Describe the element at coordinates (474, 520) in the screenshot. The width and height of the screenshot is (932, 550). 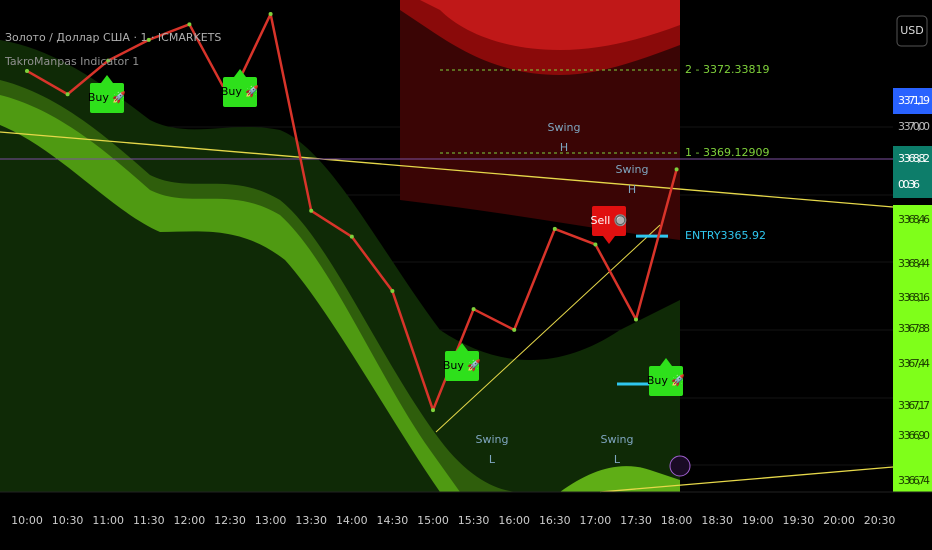
I see `x-tick-label: 15:30` at that location.